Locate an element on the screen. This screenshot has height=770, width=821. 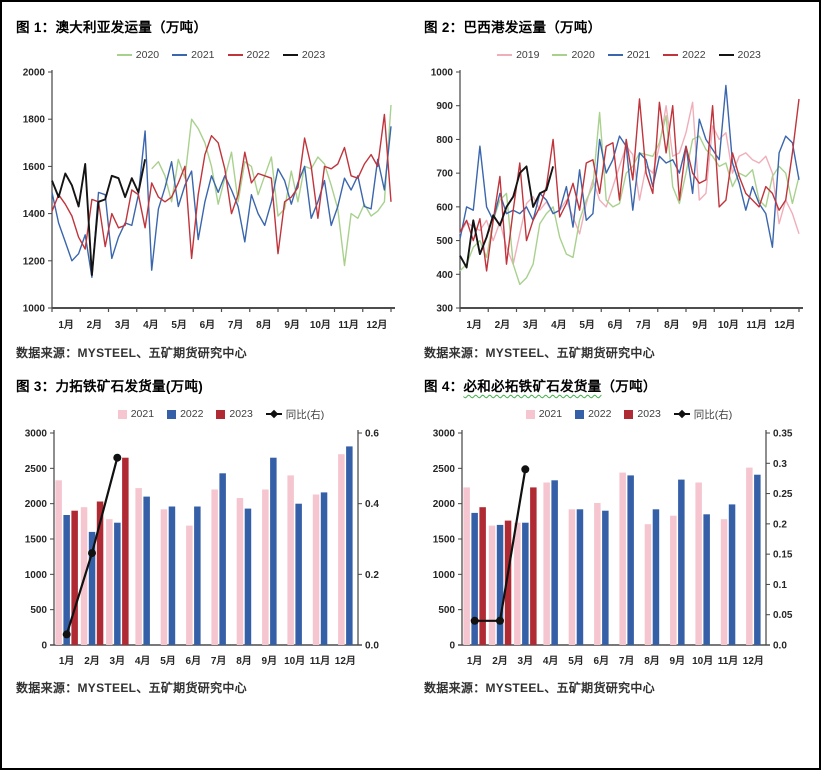
chart4-title-prefix: 图 4： is located at coordinates (444, 386).